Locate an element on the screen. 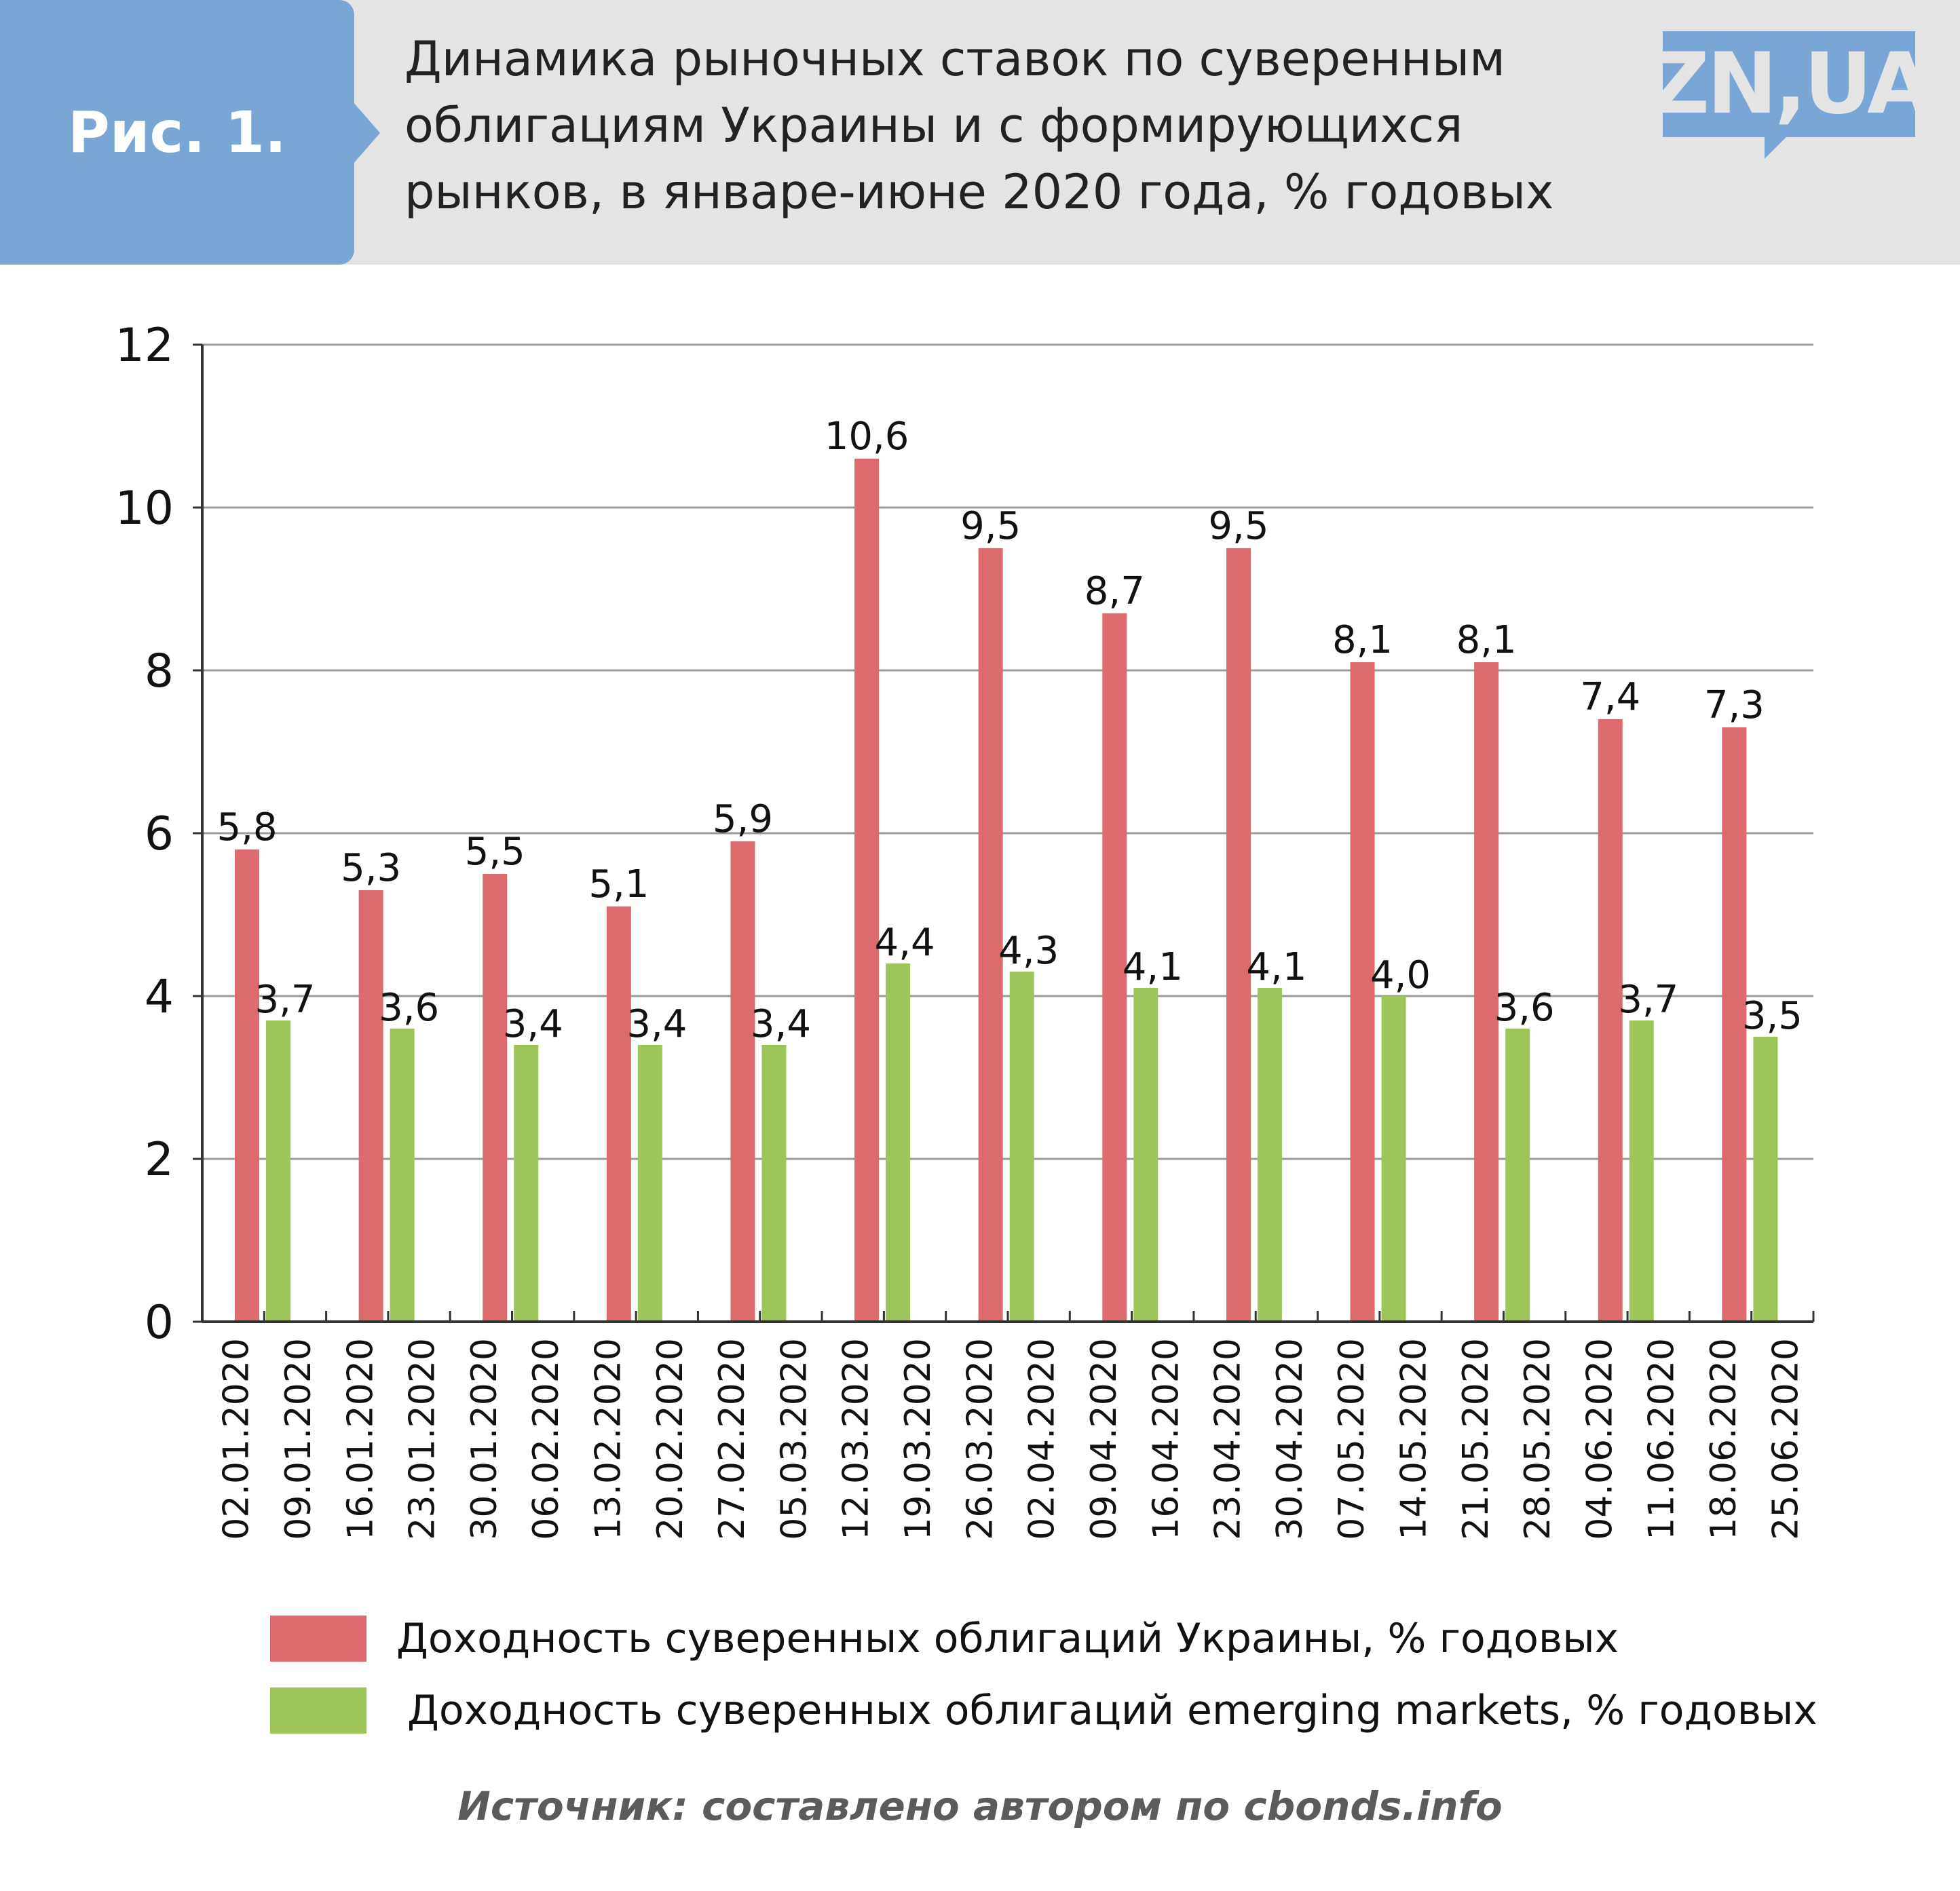  x-tick-label: 04.06.2020 is located at coordinates (1599, 1439).